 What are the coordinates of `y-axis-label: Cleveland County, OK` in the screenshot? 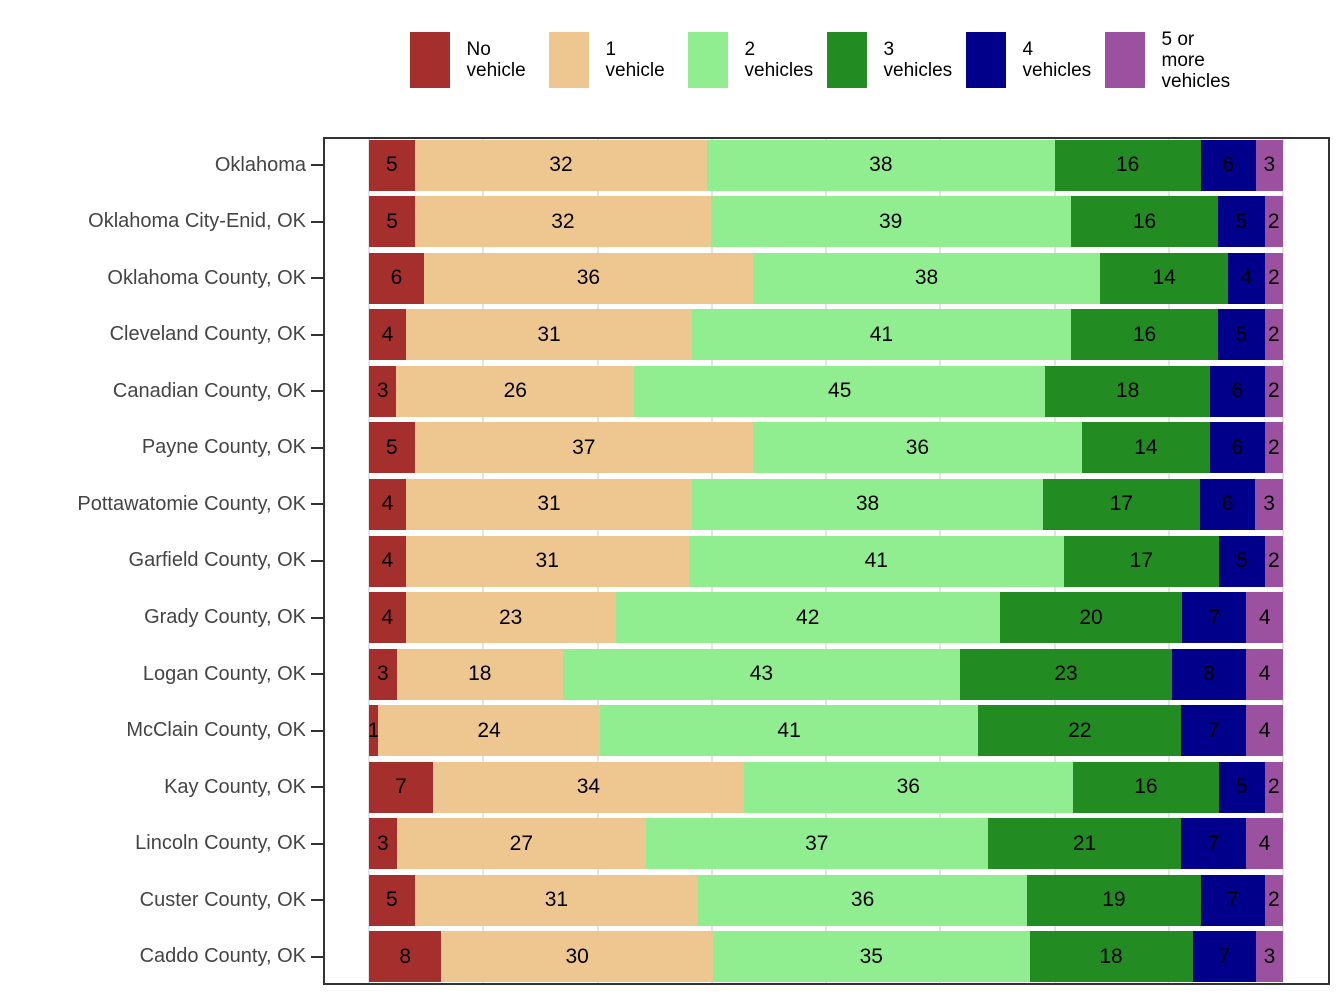 It's located at (207, 334).